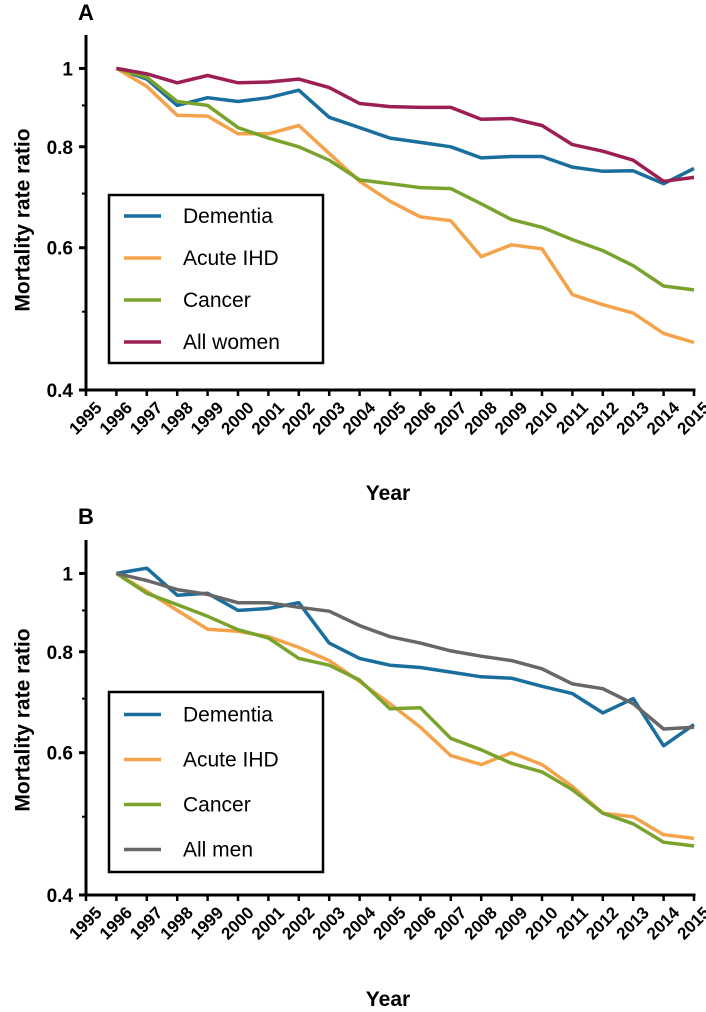 The image size is (706, 1012). I want to click on legend-label: All men, so click(218, 850).